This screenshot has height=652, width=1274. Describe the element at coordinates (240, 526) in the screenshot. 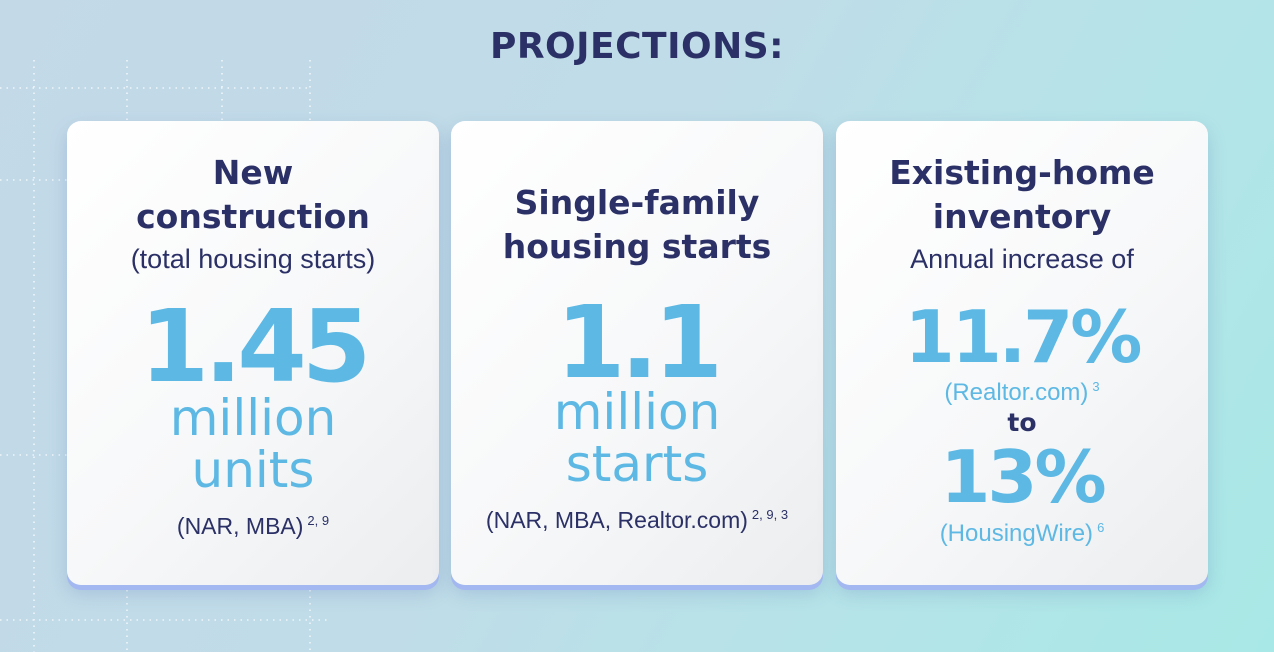

I see `source-text: (NAR, MBA)` at that location.